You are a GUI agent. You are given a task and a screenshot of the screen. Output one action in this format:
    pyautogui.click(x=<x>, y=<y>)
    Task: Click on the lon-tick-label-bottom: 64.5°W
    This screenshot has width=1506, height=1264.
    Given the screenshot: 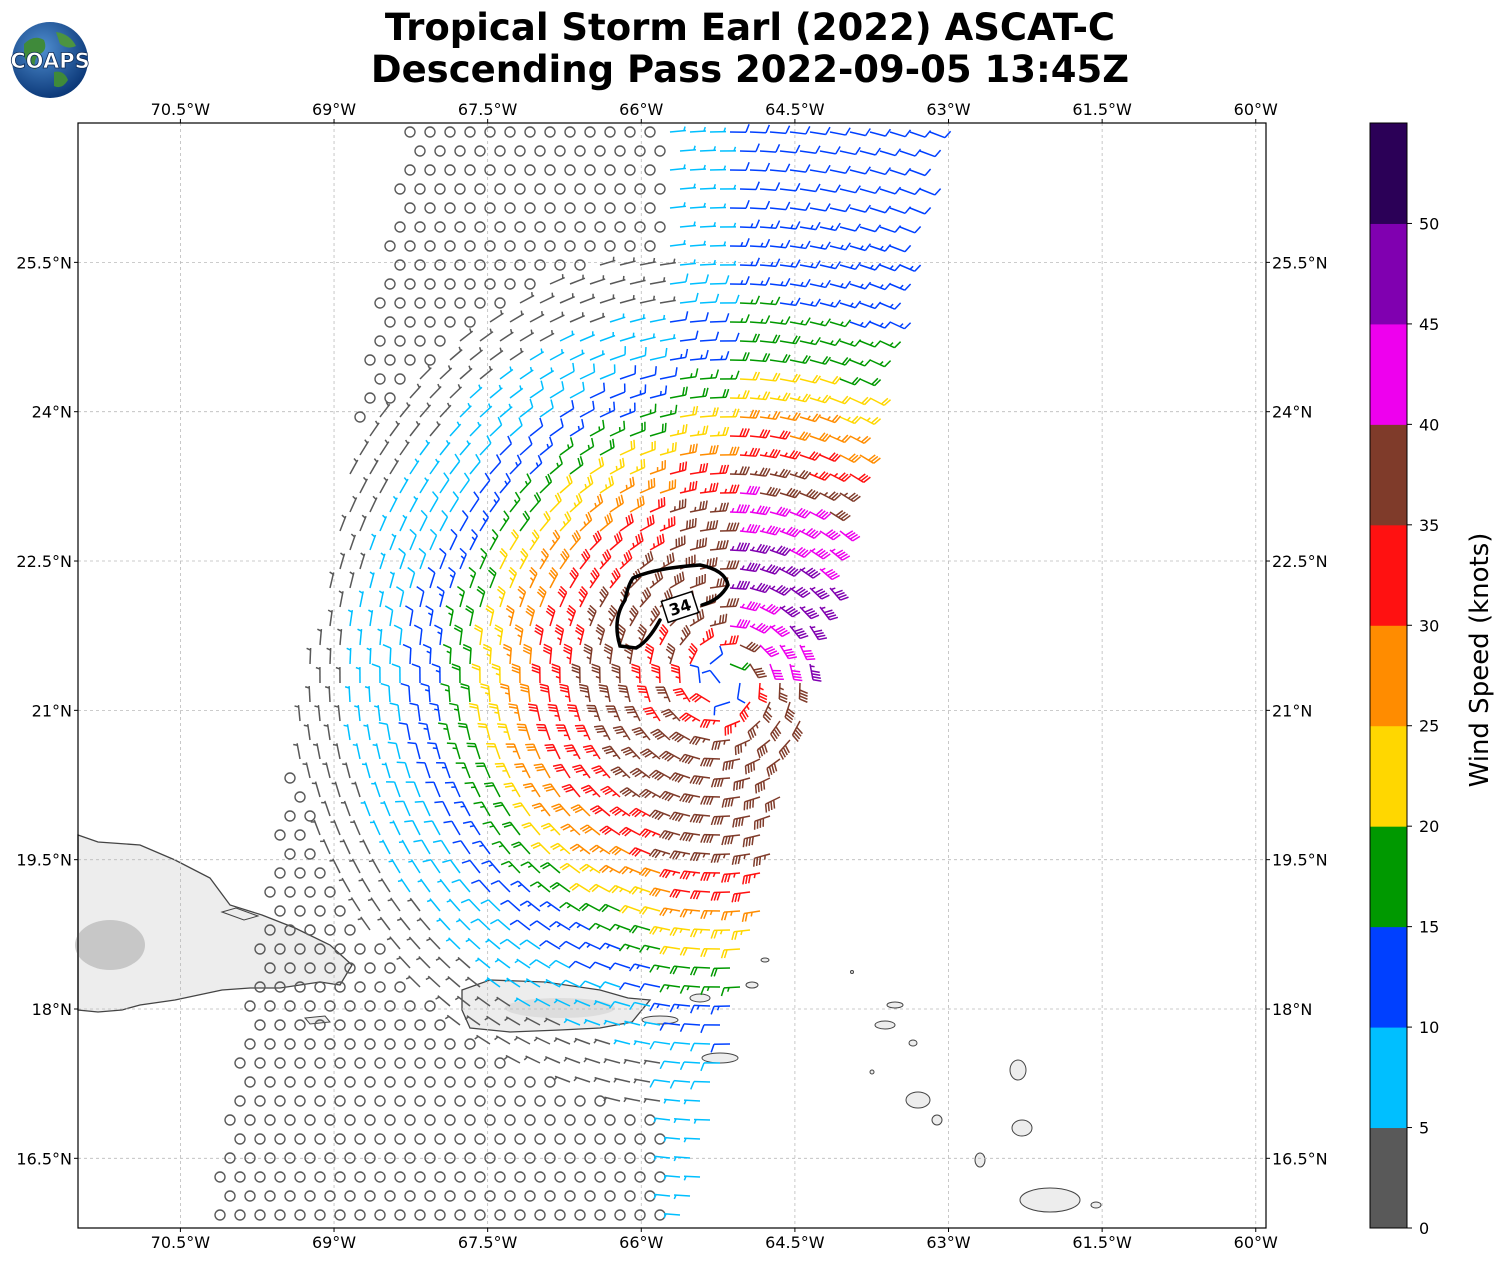 What is the action you would take?
    pyautogui.click(x=795, y=1242)
    